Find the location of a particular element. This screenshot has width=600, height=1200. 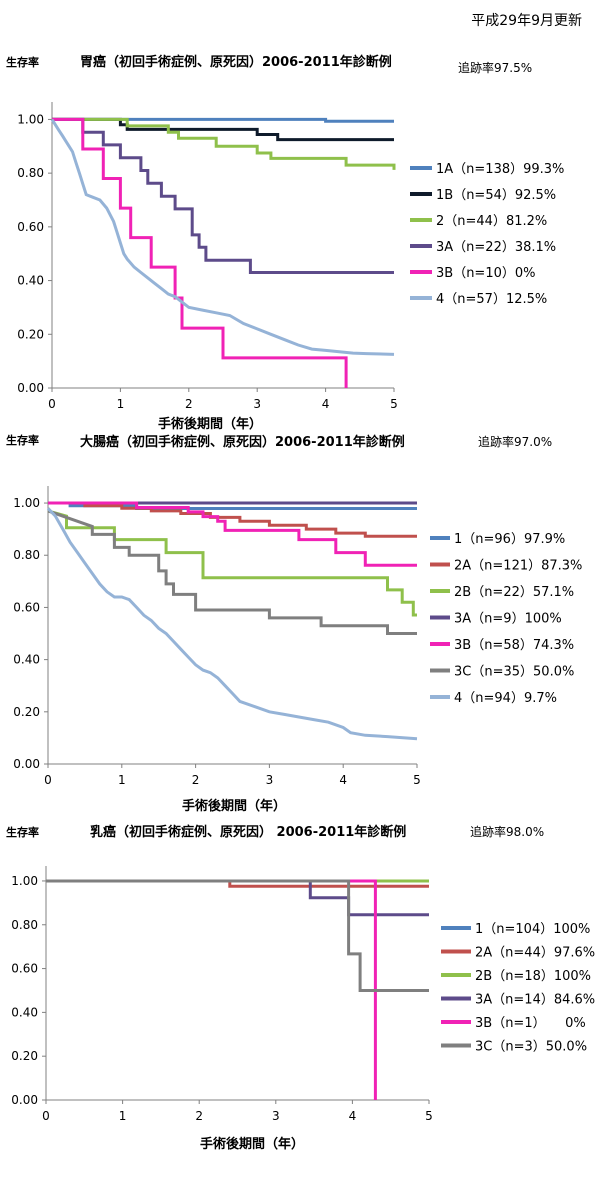

legend-entry: 2A（n=121）87.3% is located at coordinates (518, 566).